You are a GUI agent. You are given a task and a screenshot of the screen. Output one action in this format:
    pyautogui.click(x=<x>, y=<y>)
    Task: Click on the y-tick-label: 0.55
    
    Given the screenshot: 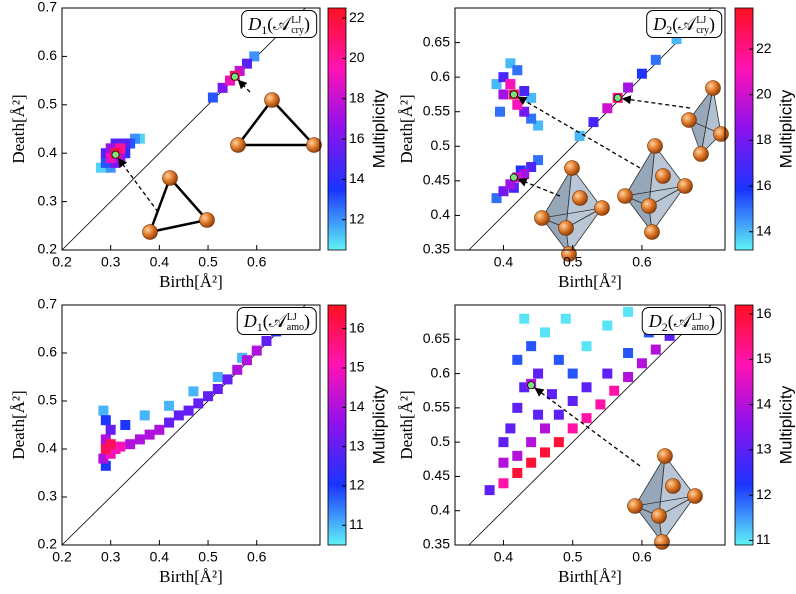 What is the action you would take?
    pyautogui.click(x=436, y=407)
    